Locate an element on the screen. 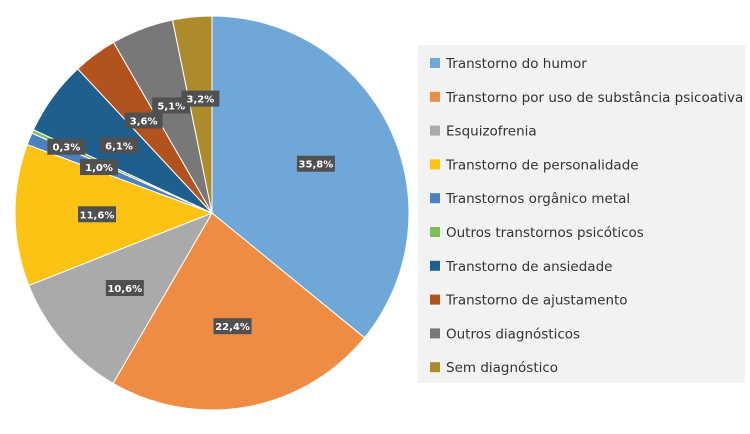 The height and width of the screenshot is (434, 750). data-label: 22,4% is located at coordinates (232, 327).